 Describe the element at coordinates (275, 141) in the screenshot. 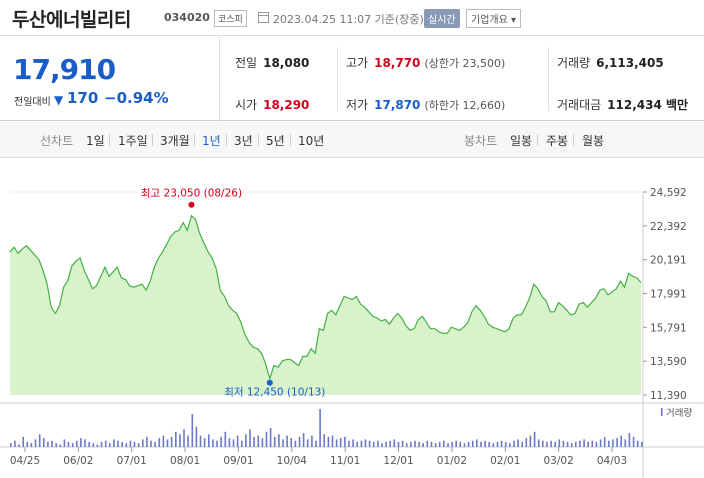

I see `tab-period-5y: 5년` at that location.